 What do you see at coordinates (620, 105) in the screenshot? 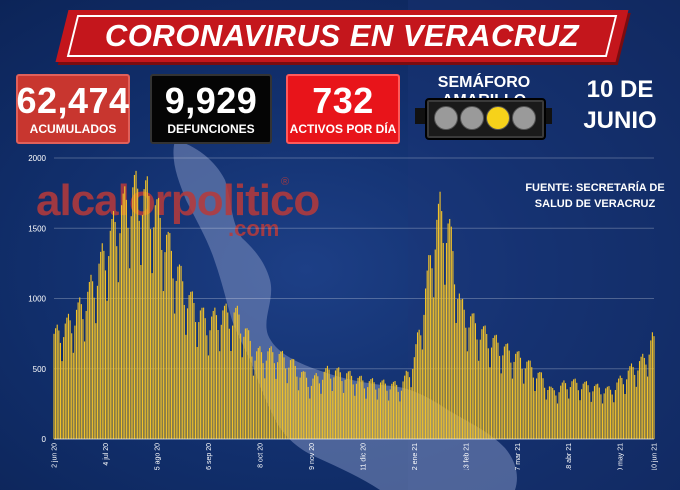
I see `date-label: 10 DE JUNIO` at bounding box center [620, 105].